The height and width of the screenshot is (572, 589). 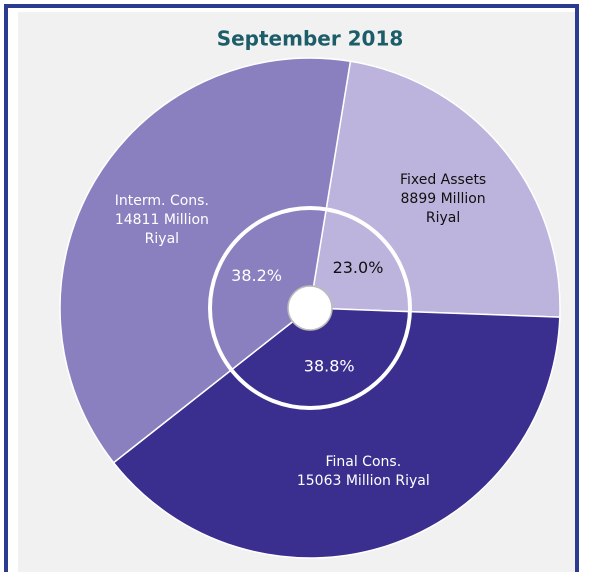 I want to click on chart-title: September 2018, so click(x=310, y=39).